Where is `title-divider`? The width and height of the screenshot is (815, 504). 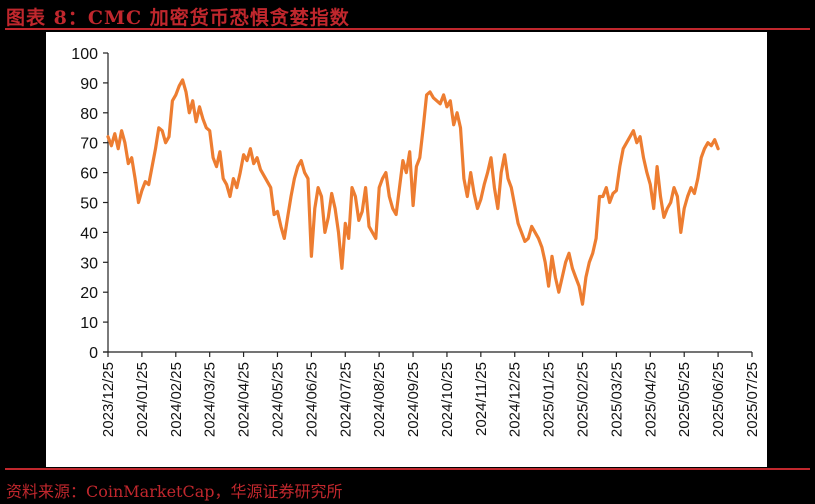 title-divider is located at coordinates (407, 29).